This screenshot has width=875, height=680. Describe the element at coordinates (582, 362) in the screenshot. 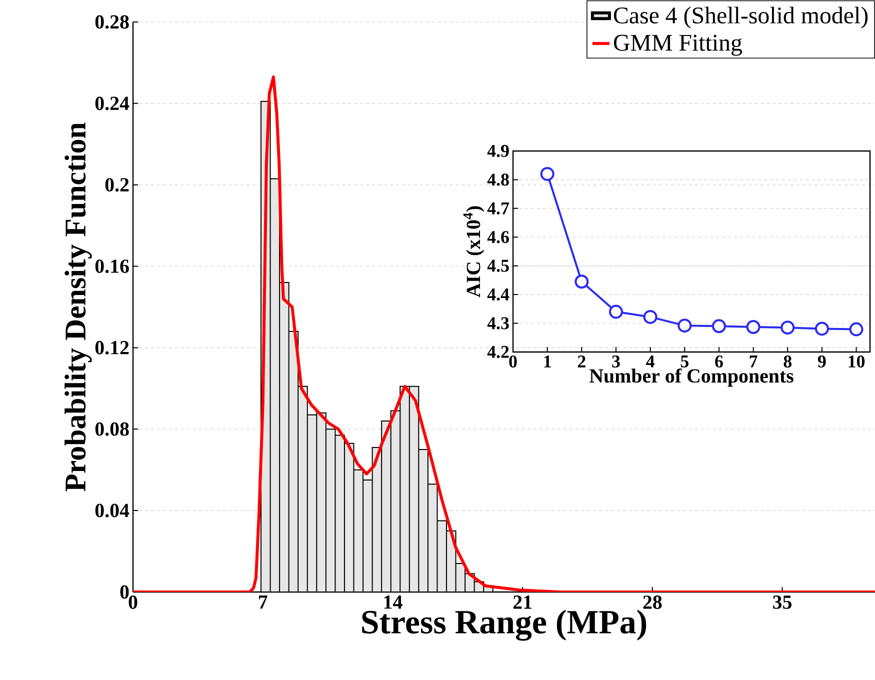

I see `x-tick-label: 2` at that location.